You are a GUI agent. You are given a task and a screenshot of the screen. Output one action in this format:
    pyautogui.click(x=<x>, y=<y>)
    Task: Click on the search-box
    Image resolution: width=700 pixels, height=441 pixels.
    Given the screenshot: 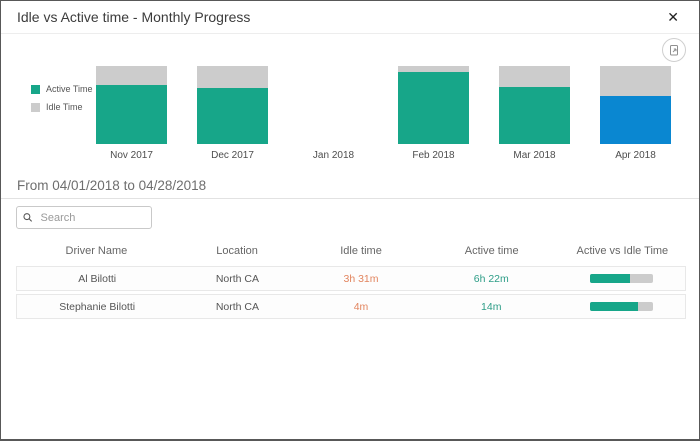 What is the action you would take?
    pyautogui.click(x=84, y=217)
    